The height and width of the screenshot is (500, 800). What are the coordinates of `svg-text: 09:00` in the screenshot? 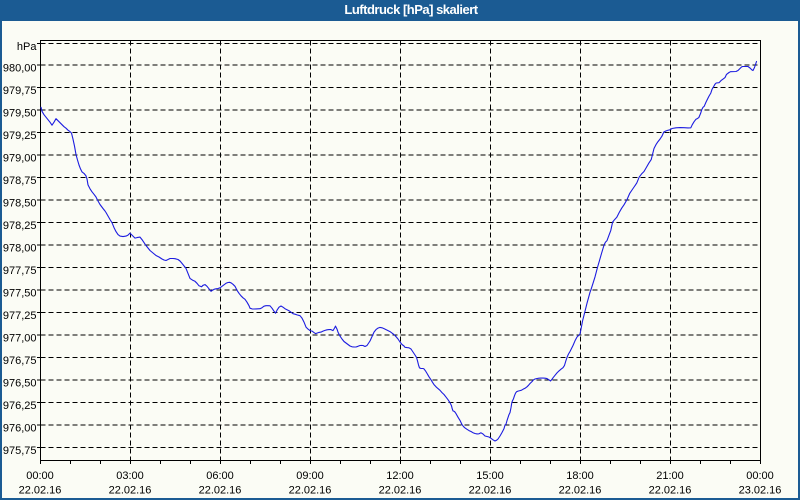 It's located at (310, 476).